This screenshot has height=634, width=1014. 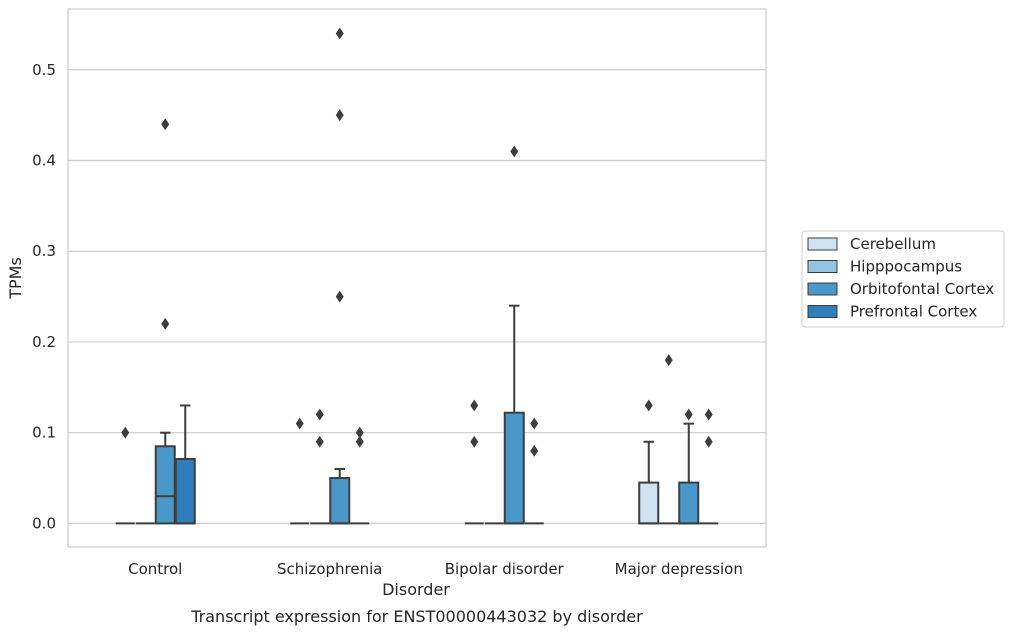 What do you see at coordinates (15, 278) in the screenshot?
I see `y-axis-label: TPMs` at bounding box center [15, 278].